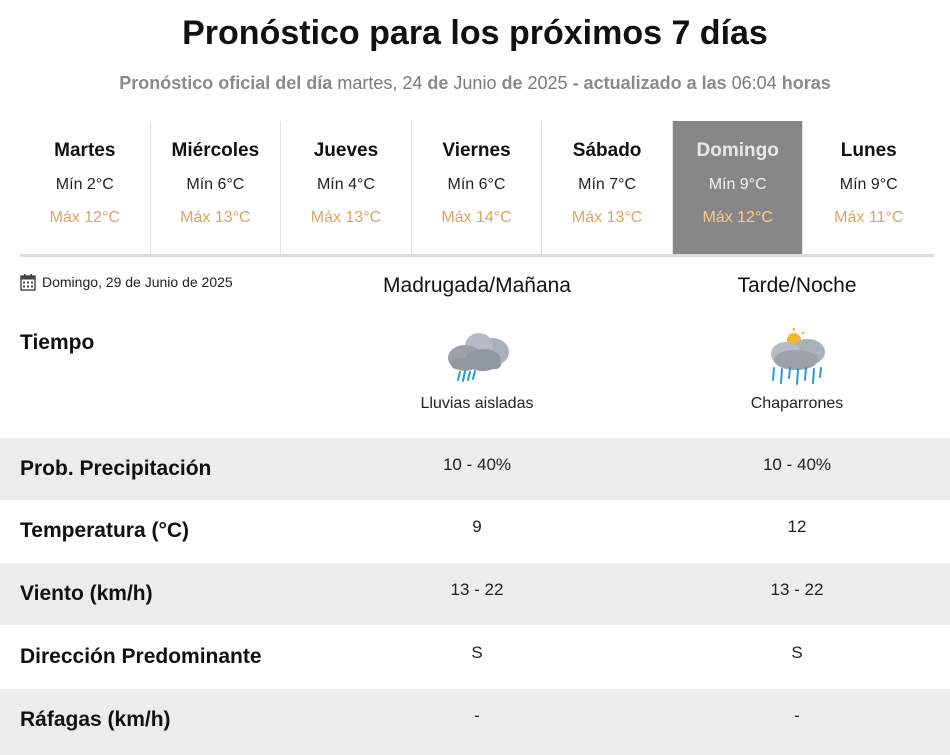 This screenshot has width=950, height=755. Describe the element at coordinates (85, 150) in the screenshot. I see `day-name: Martes` at that location.